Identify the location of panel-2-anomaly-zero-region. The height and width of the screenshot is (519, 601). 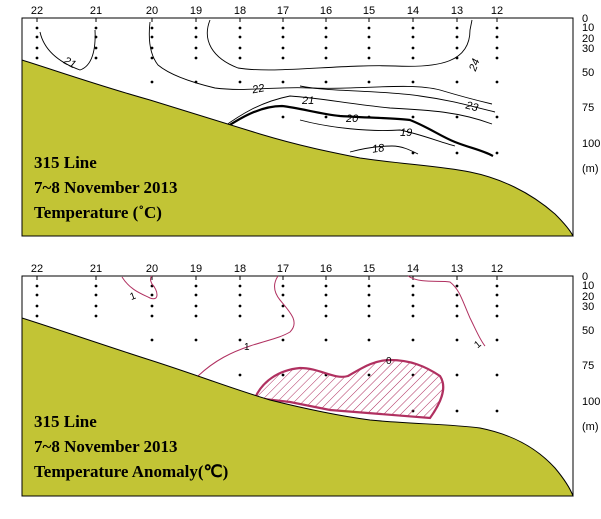
(349, 389).